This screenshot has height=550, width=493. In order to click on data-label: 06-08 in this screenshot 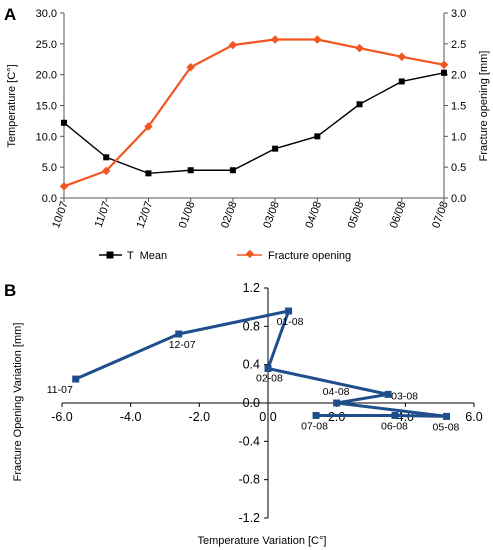, I will do `click(394, 426)`.